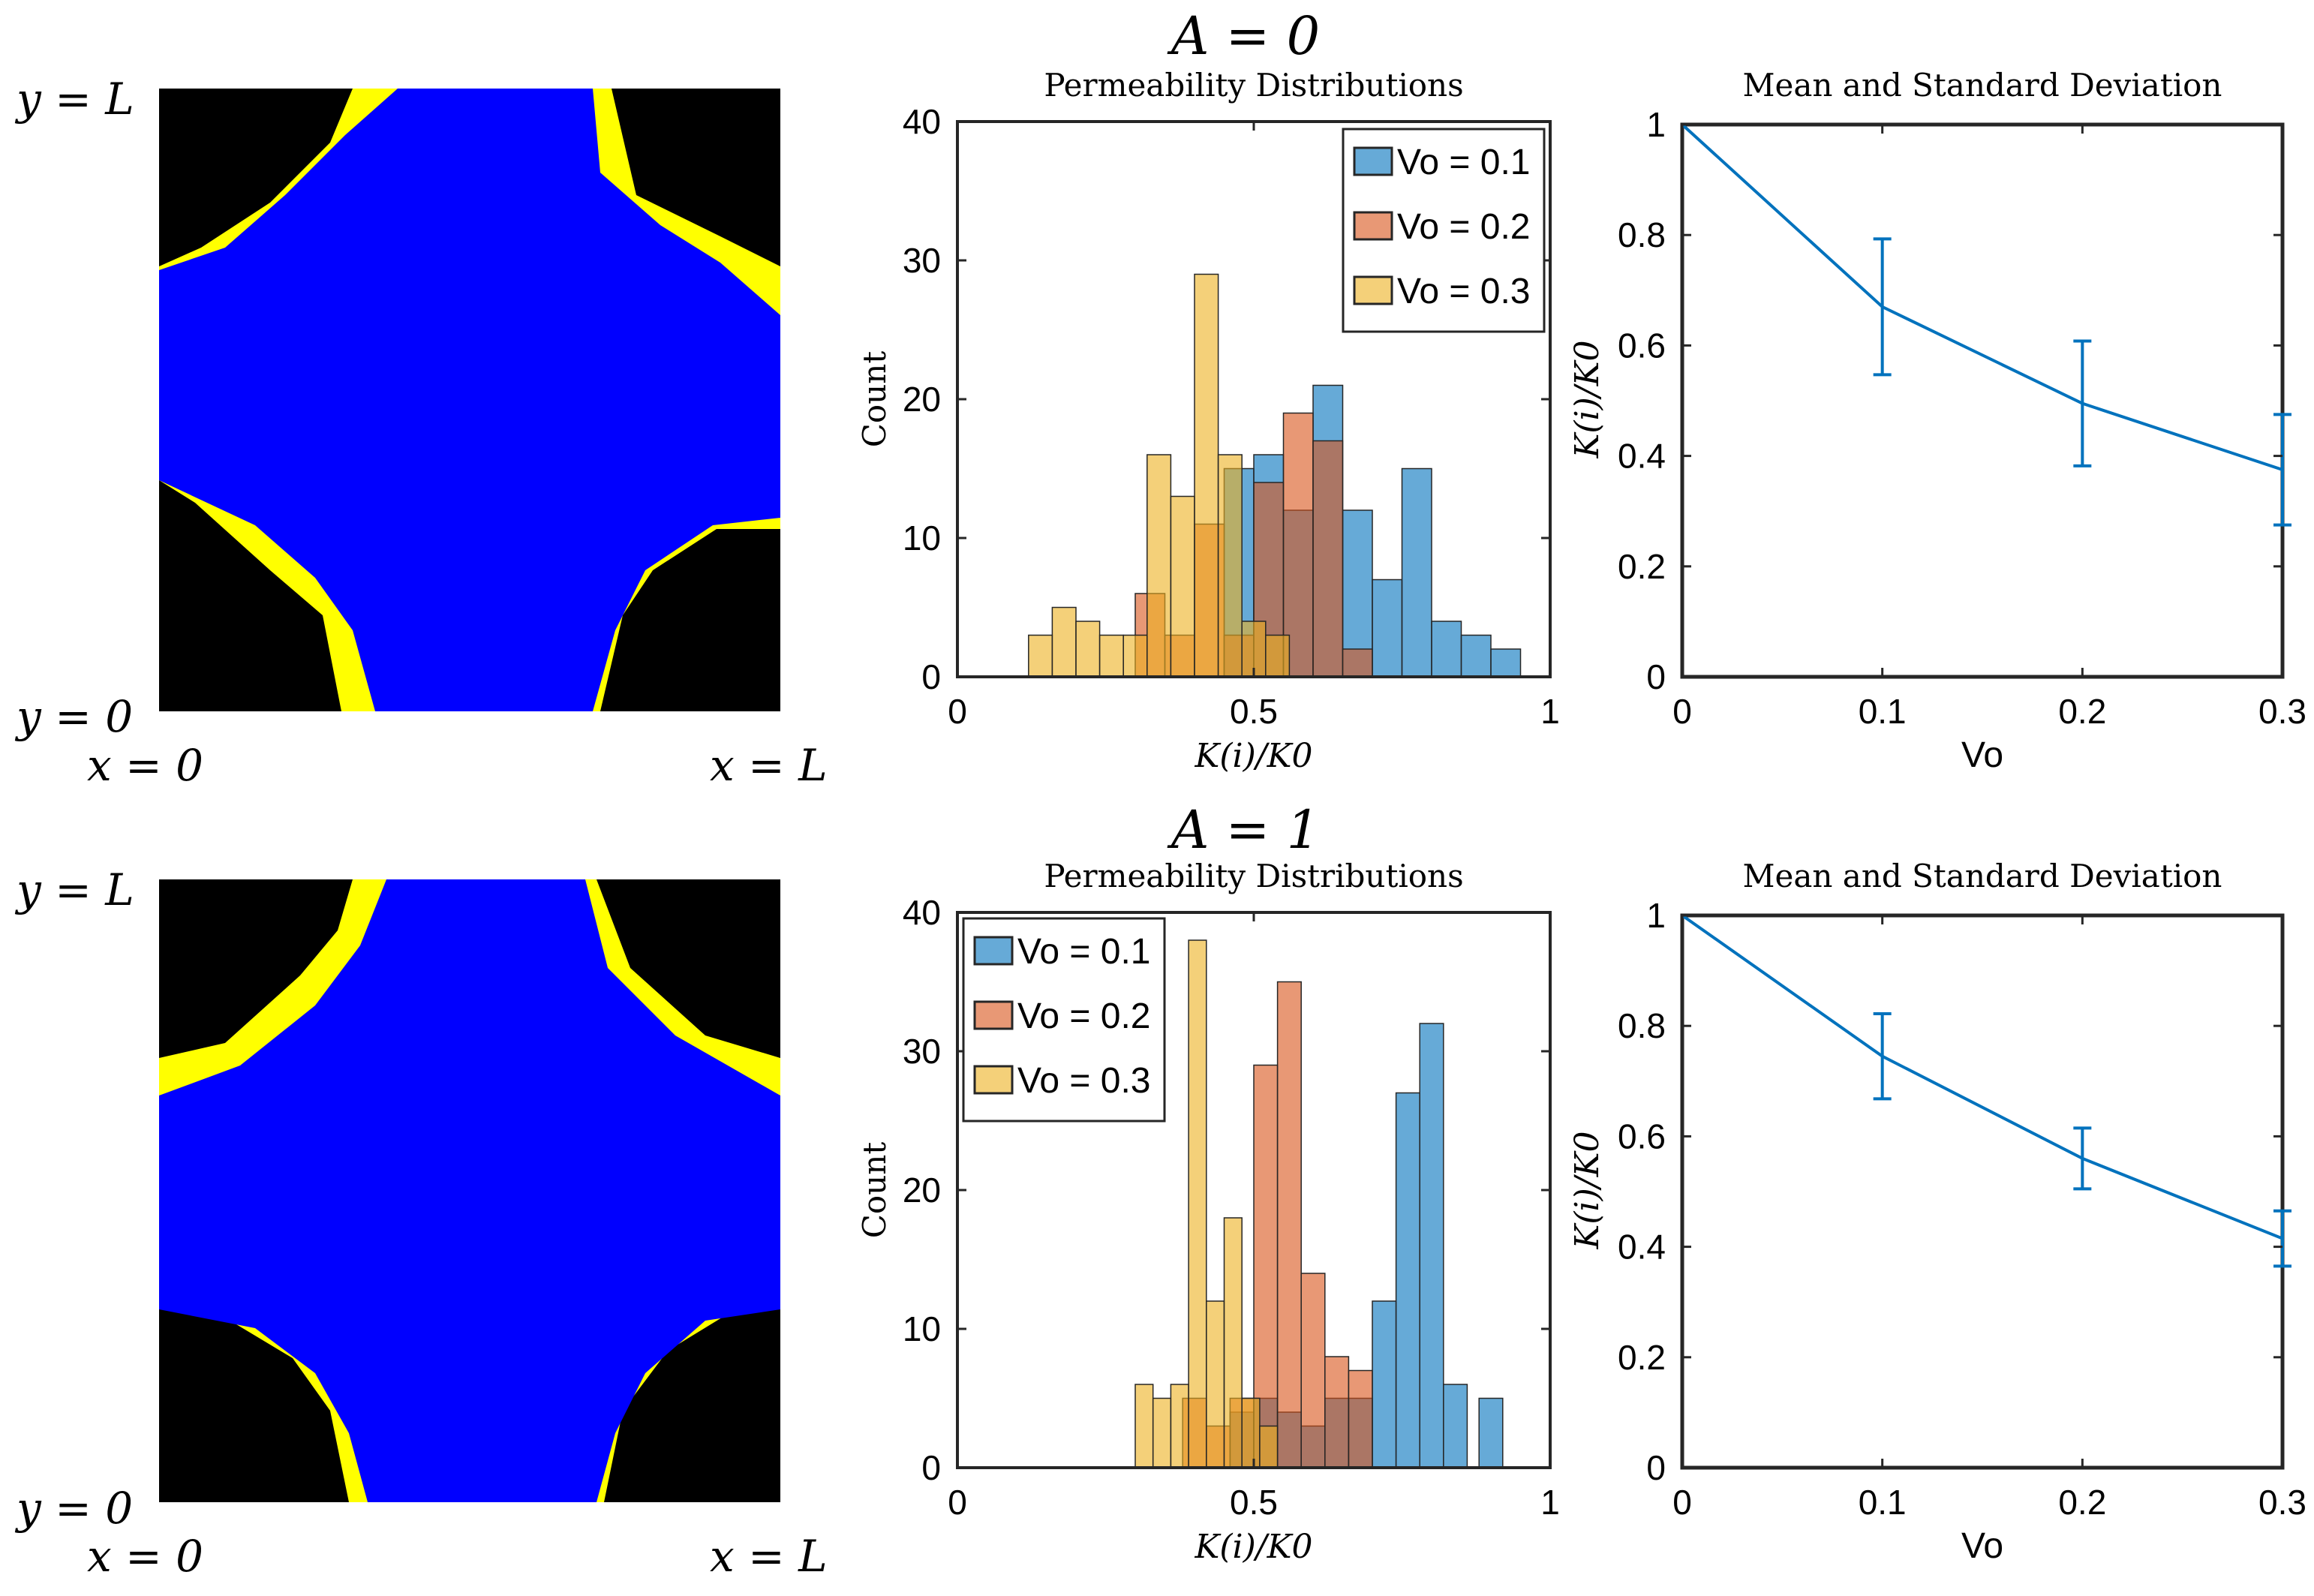 This screenshot has width=2314, height=1596. Describe the element at coordinates (2082, 1502) in the screenshot. I see `line-xtick-label: 0.2` at that location.